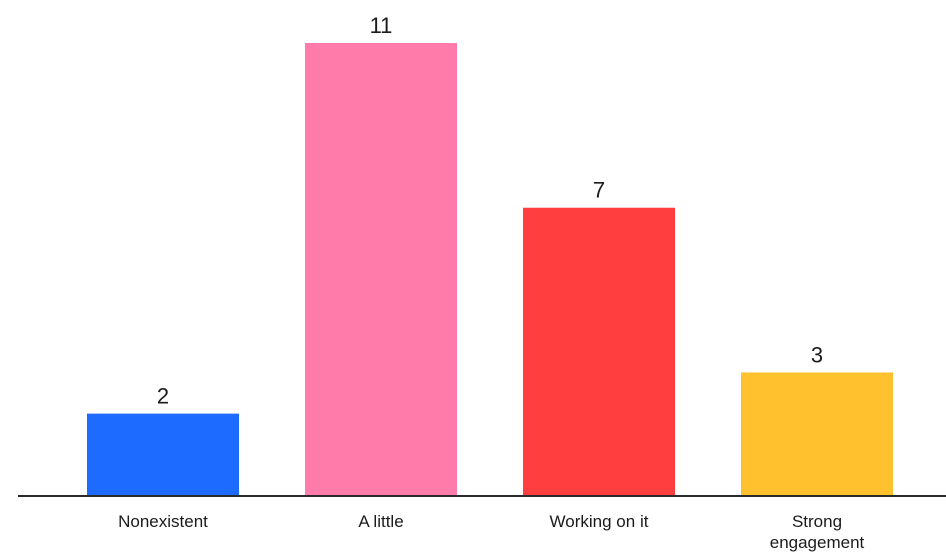  What do you see at coordinates (163, 454) in the screenshot?
I see `bar-nonexistent` at bounding box center [163, 454].